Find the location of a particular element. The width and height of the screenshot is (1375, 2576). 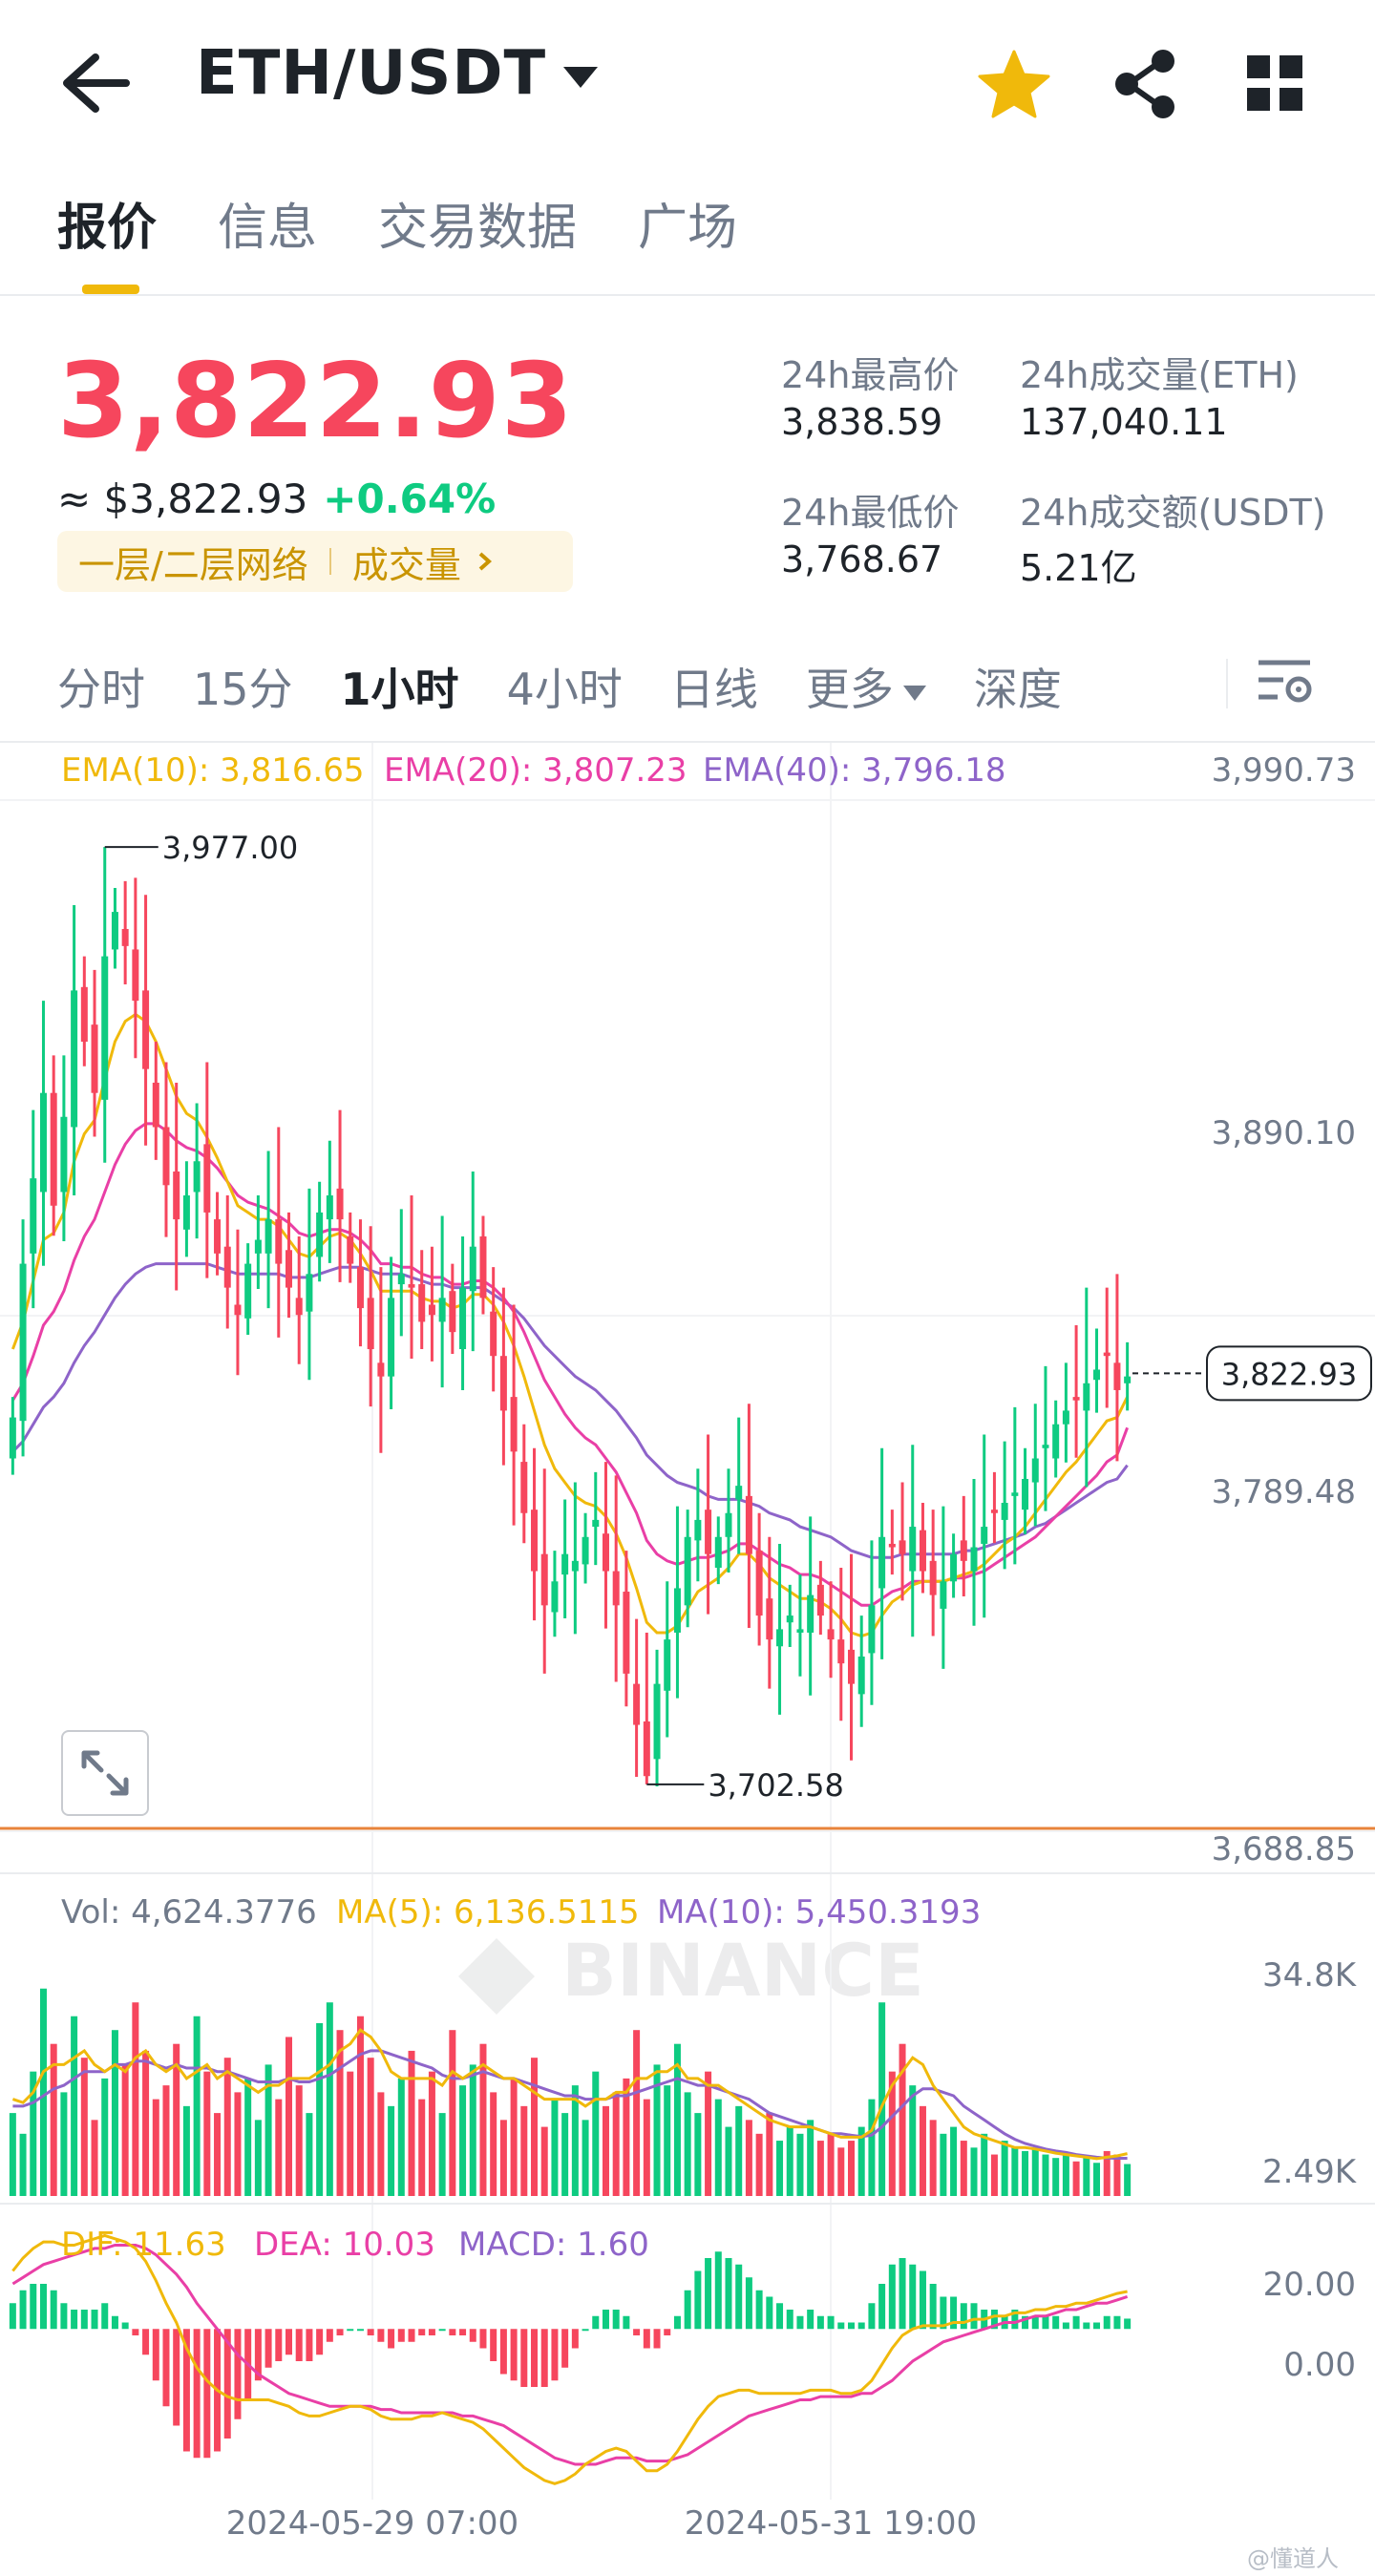

tab-quote: 报价 is located at coordinates (108, 228).